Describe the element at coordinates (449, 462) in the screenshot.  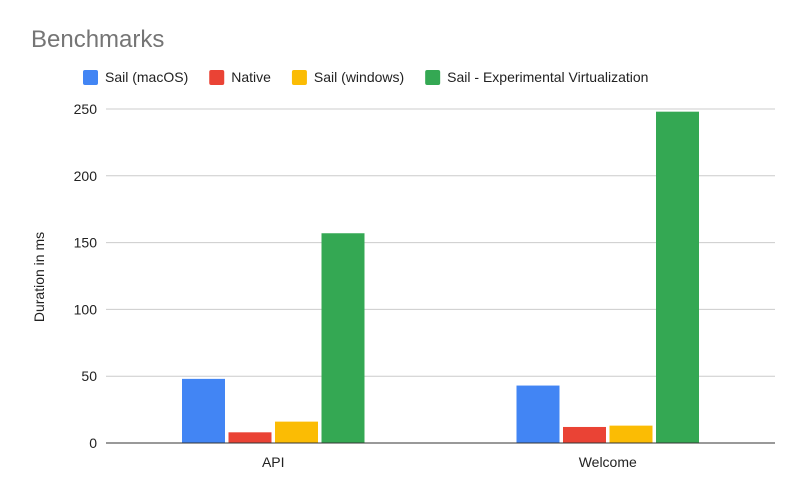
I see `x-axis-ticks: API Welcome` at that location.